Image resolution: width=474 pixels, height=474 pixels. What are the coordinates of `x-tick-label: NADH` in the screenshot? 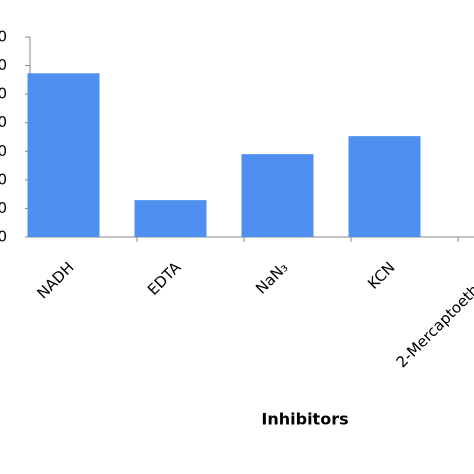 It's located at (55, 280).